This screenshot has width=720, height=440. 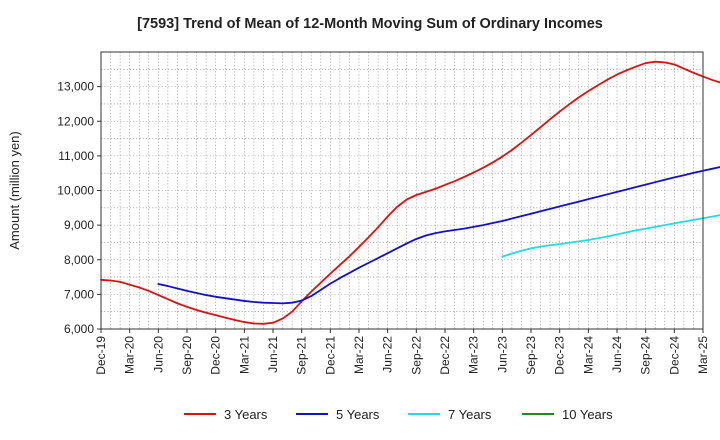 I want to click on x-tick-label: Dec-23, so click(x=560, y=355).